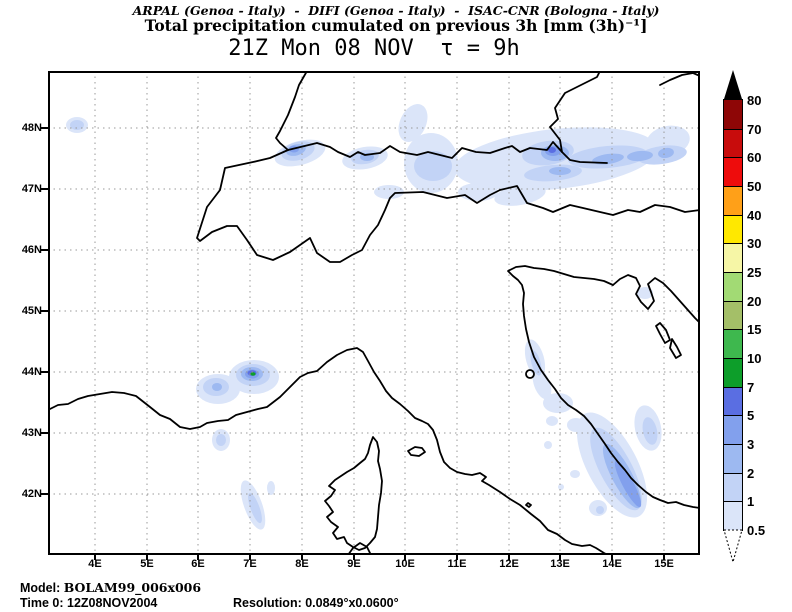 The height and width of the screenshot is (612, 792). What do you see at coordinates (31, 189) in the screenshot?
I see `lat-label: 47N` at bounding box center [31, 189].